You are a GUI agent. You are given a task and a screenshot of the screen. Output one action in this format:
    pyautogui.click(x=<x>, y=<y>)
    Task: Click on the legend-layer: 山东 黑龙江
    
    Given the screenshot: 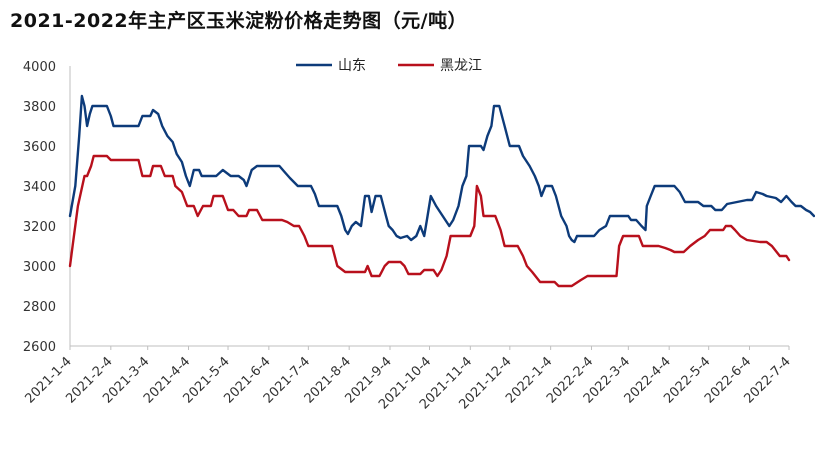 What is the action you would take?
    pyautogui.click(x=389, y=66)
    